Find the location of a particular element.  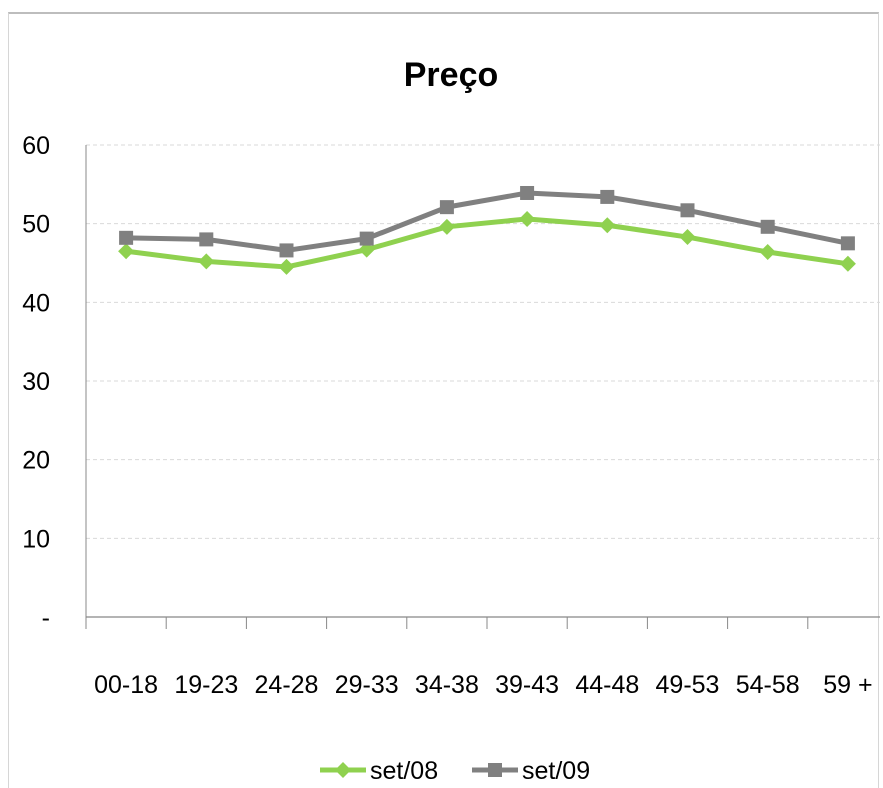

legend-item: set/08 is located at coordinates (379, 771).